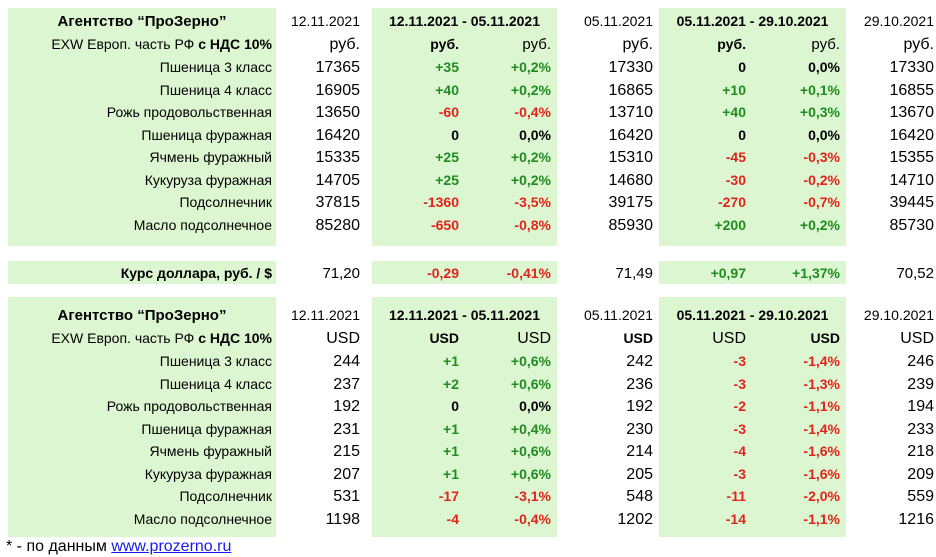  Describe the element at coordinates (912, 135) in the screenshot. I see `price-oldest: 16420` at that location.